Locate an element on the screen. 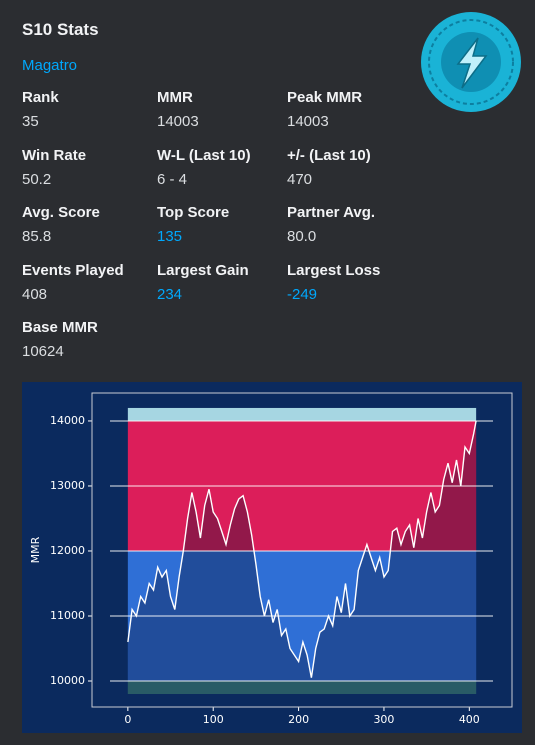  field-value: 135 is located at coordinates (170, 236).